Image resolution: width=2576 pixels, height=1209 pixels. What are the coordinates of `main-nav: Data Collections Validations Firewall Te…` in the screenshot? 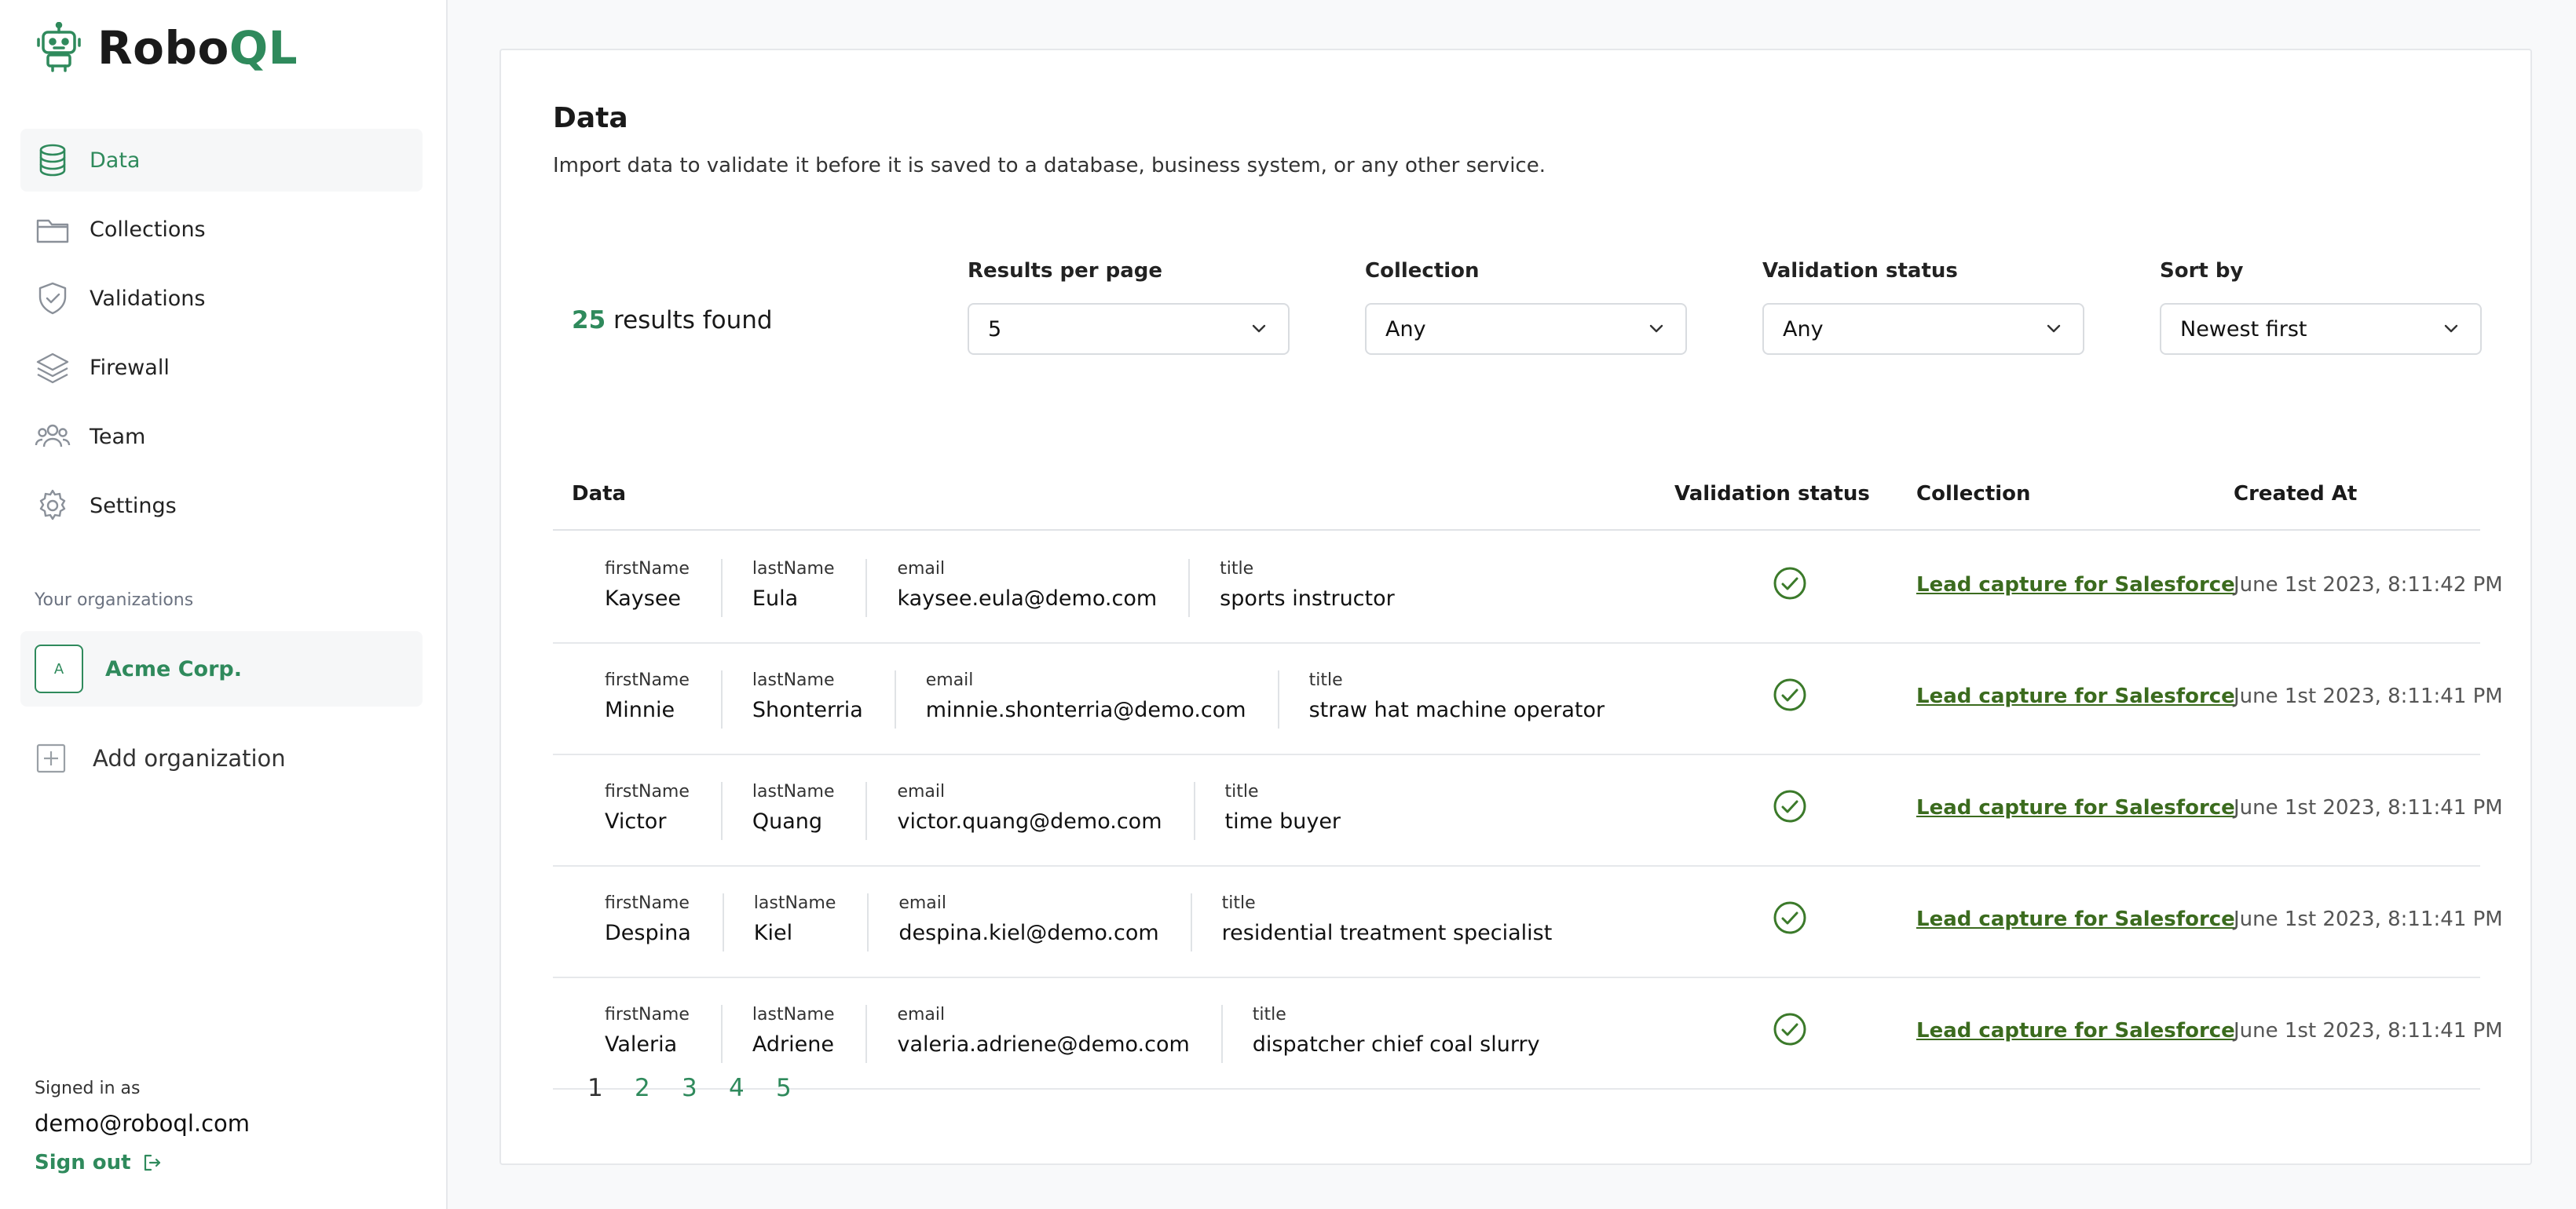 It's located at (221, 336).